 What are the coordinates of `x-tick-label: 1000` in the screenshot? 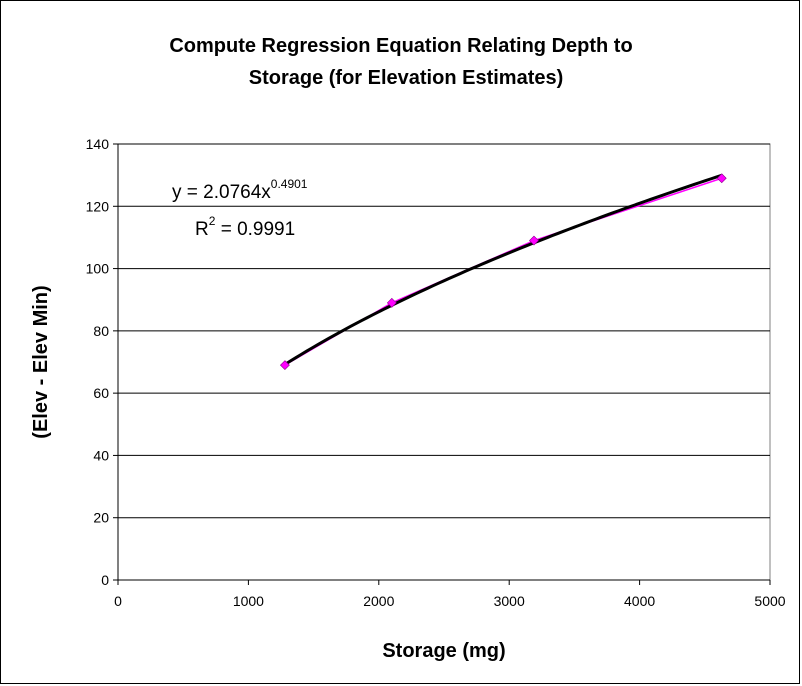 It's located at (248, 601).